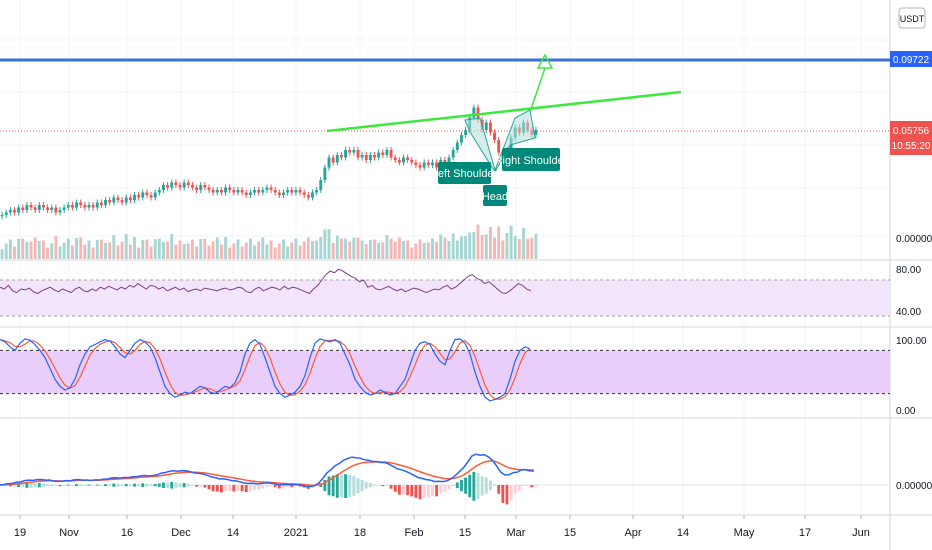  I want to click on currency-badge-frame, so click(912, 18).